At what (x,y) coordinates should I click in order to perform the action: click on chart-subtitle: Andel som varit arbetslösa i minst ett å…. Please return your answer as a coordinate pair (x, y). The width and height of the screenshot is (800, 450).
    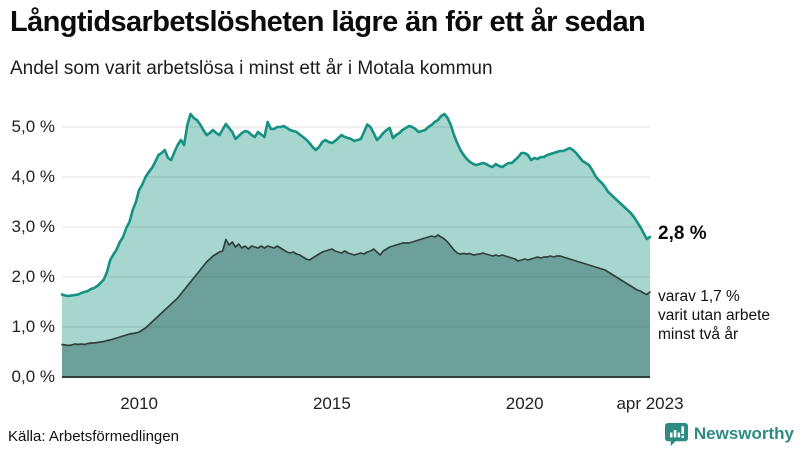
    Looking at the image, I should click on (251, 68).